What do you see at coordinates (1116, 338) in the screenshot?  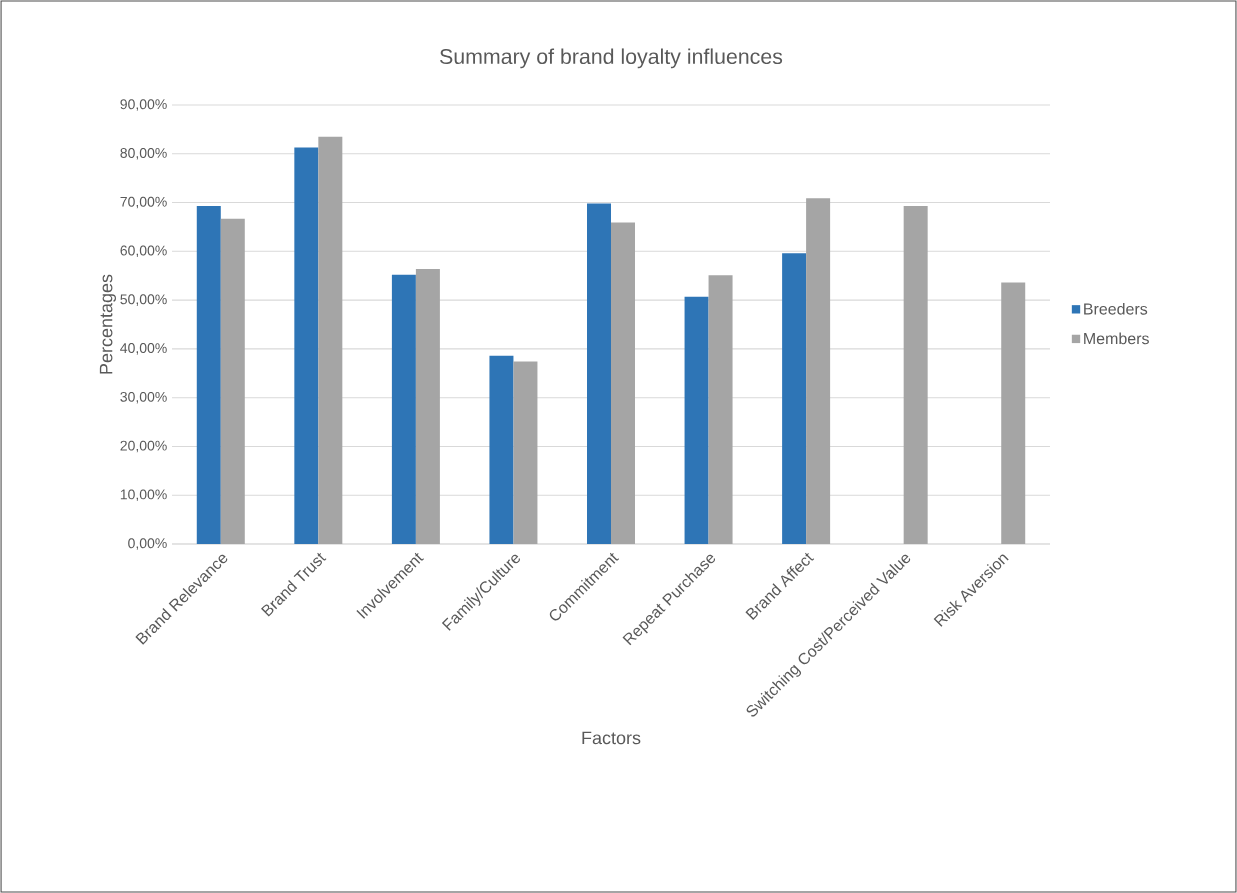 I see `legend-label: Members` at bounding box center [1116, 338].